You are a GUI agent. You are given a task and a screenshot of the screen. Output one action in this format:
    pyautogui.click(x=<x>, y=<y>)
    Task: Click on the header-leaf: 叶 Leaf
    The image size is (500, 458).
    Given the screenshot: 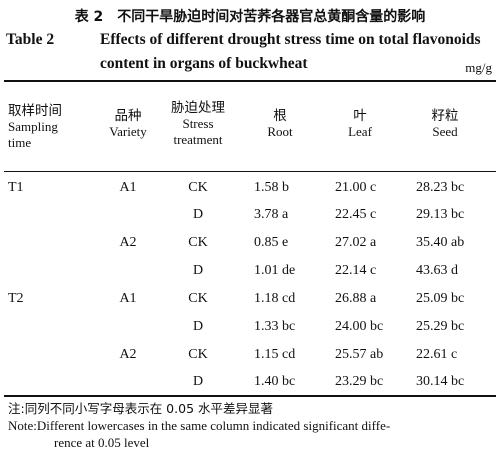 What is the action you would take?
    pyautogui.click(x=360, y=123)
    